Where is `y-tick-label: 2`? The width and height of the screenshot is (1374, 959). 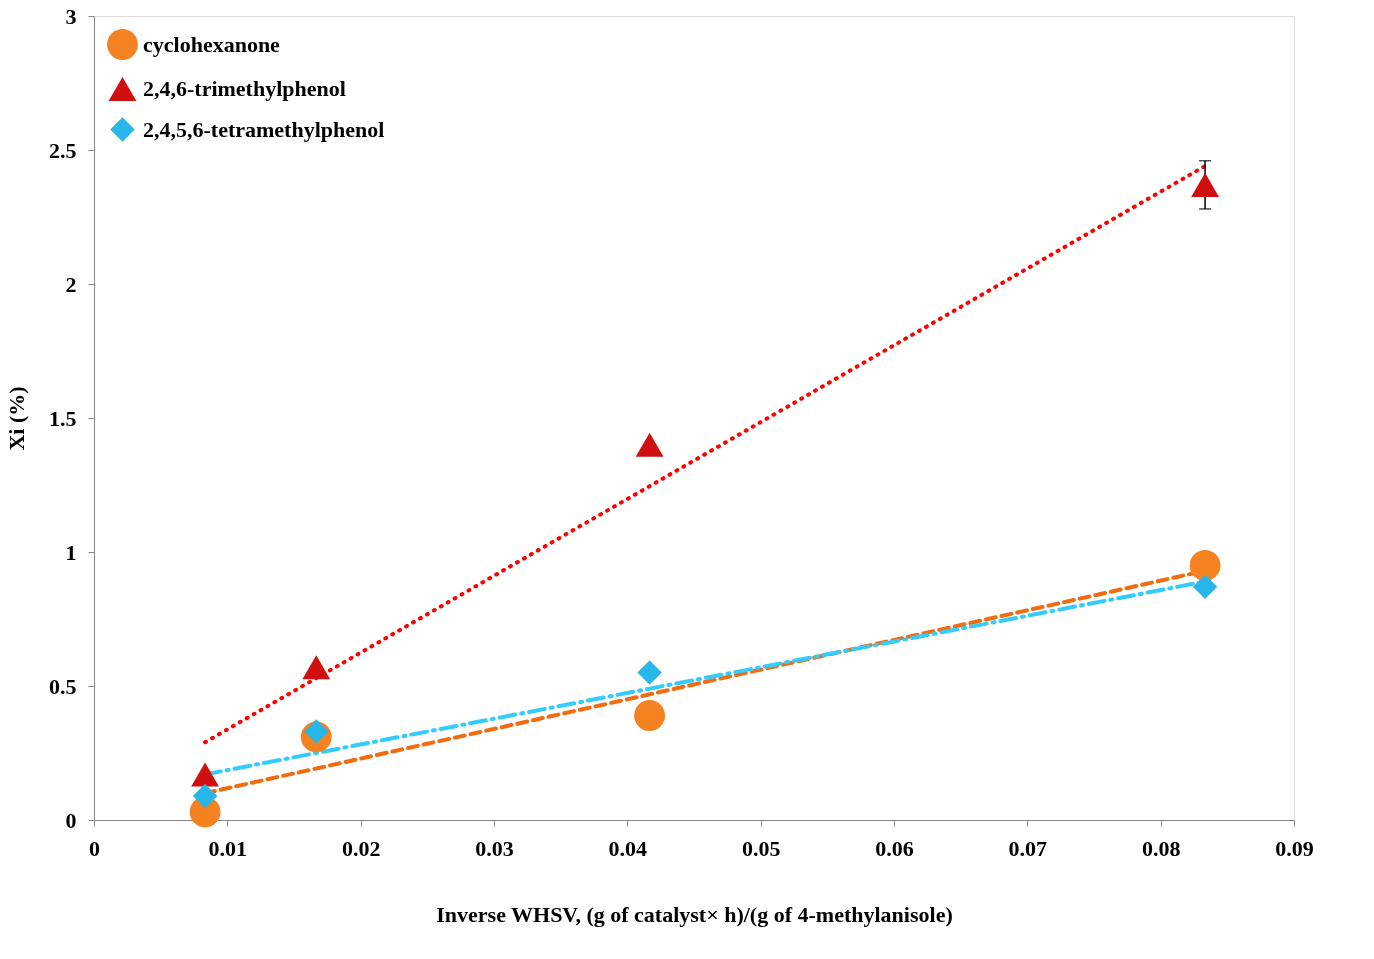
y-tick-label: 2 is located at coordinates (71, 284).